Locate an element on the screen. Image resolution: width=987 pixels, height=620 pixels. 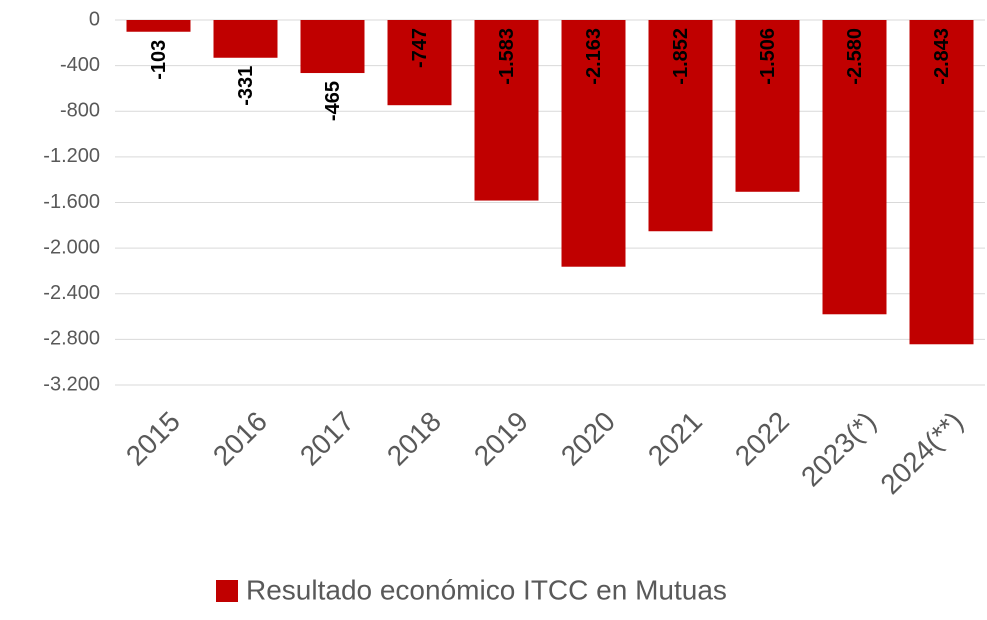
data-label: -1.506 is located at coordinates (768, 56).